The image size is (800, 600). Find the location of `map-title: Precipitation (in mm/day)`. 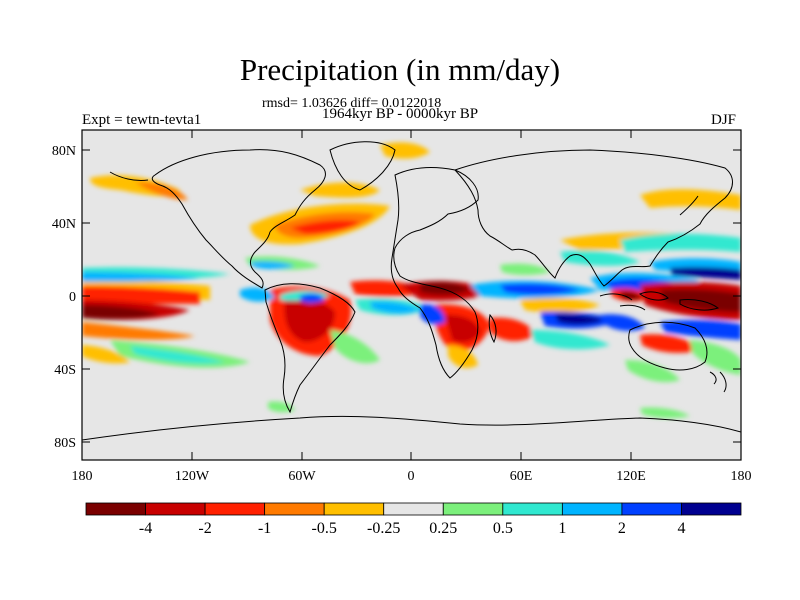

map-title: Precipitation (in mm/day) is located at coordinates (400, 69).